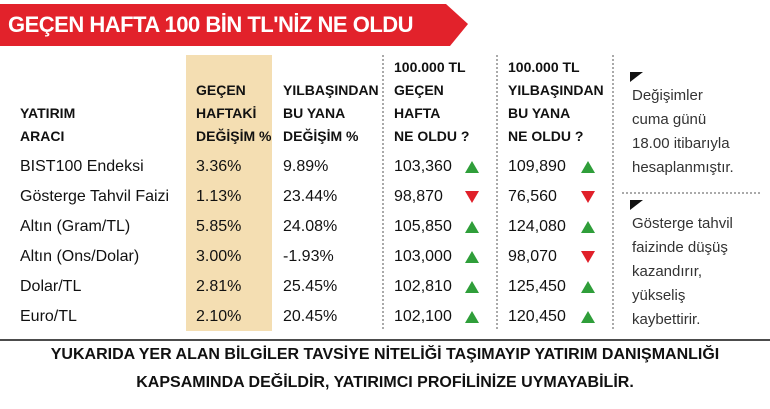 The height and width of the screenshot is (409, 770). I want to click on cell: 9.89%, so click(306, 166).